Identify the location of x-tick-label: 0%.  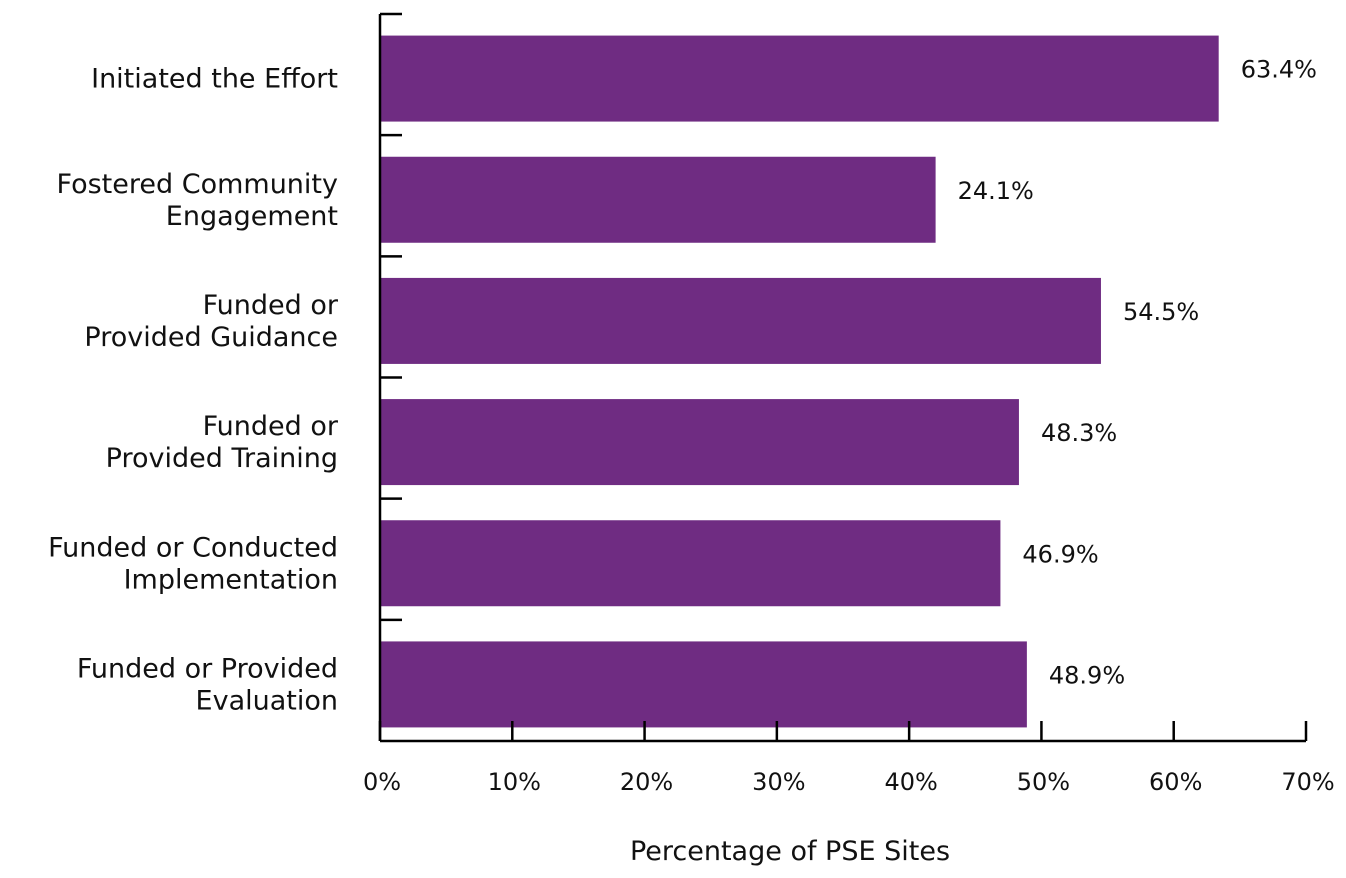
(382, 782).